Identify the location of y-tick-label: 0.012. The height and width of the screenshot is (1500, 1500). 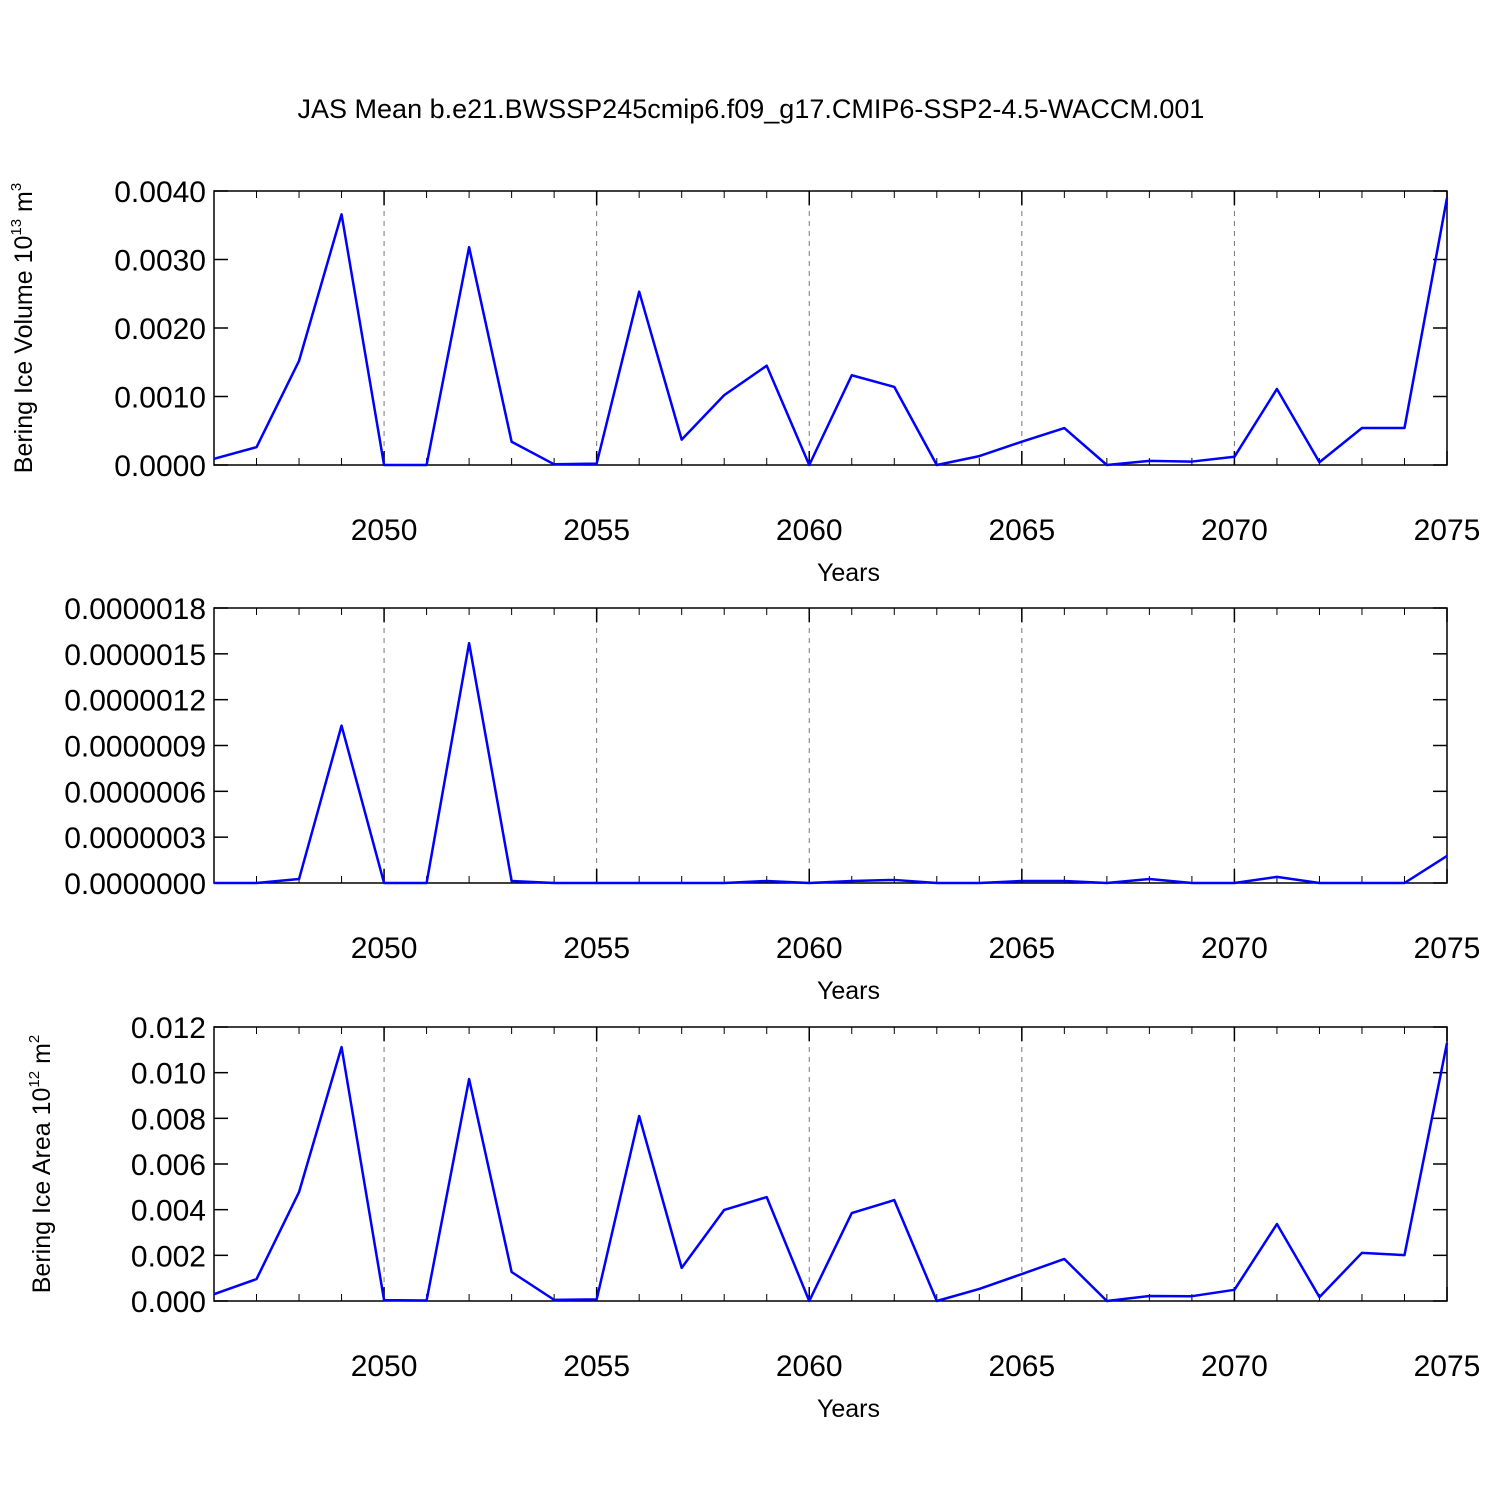
(168, 1028).